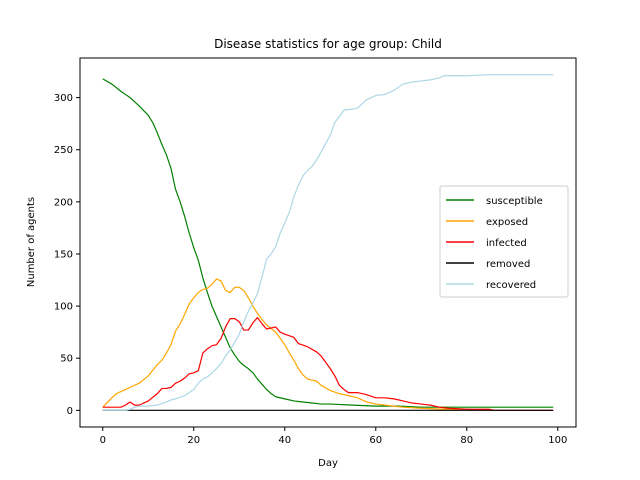 The width and height of the screenshot is (640, 480). I want to click on y-tick-label: 250, so click(63, 150).